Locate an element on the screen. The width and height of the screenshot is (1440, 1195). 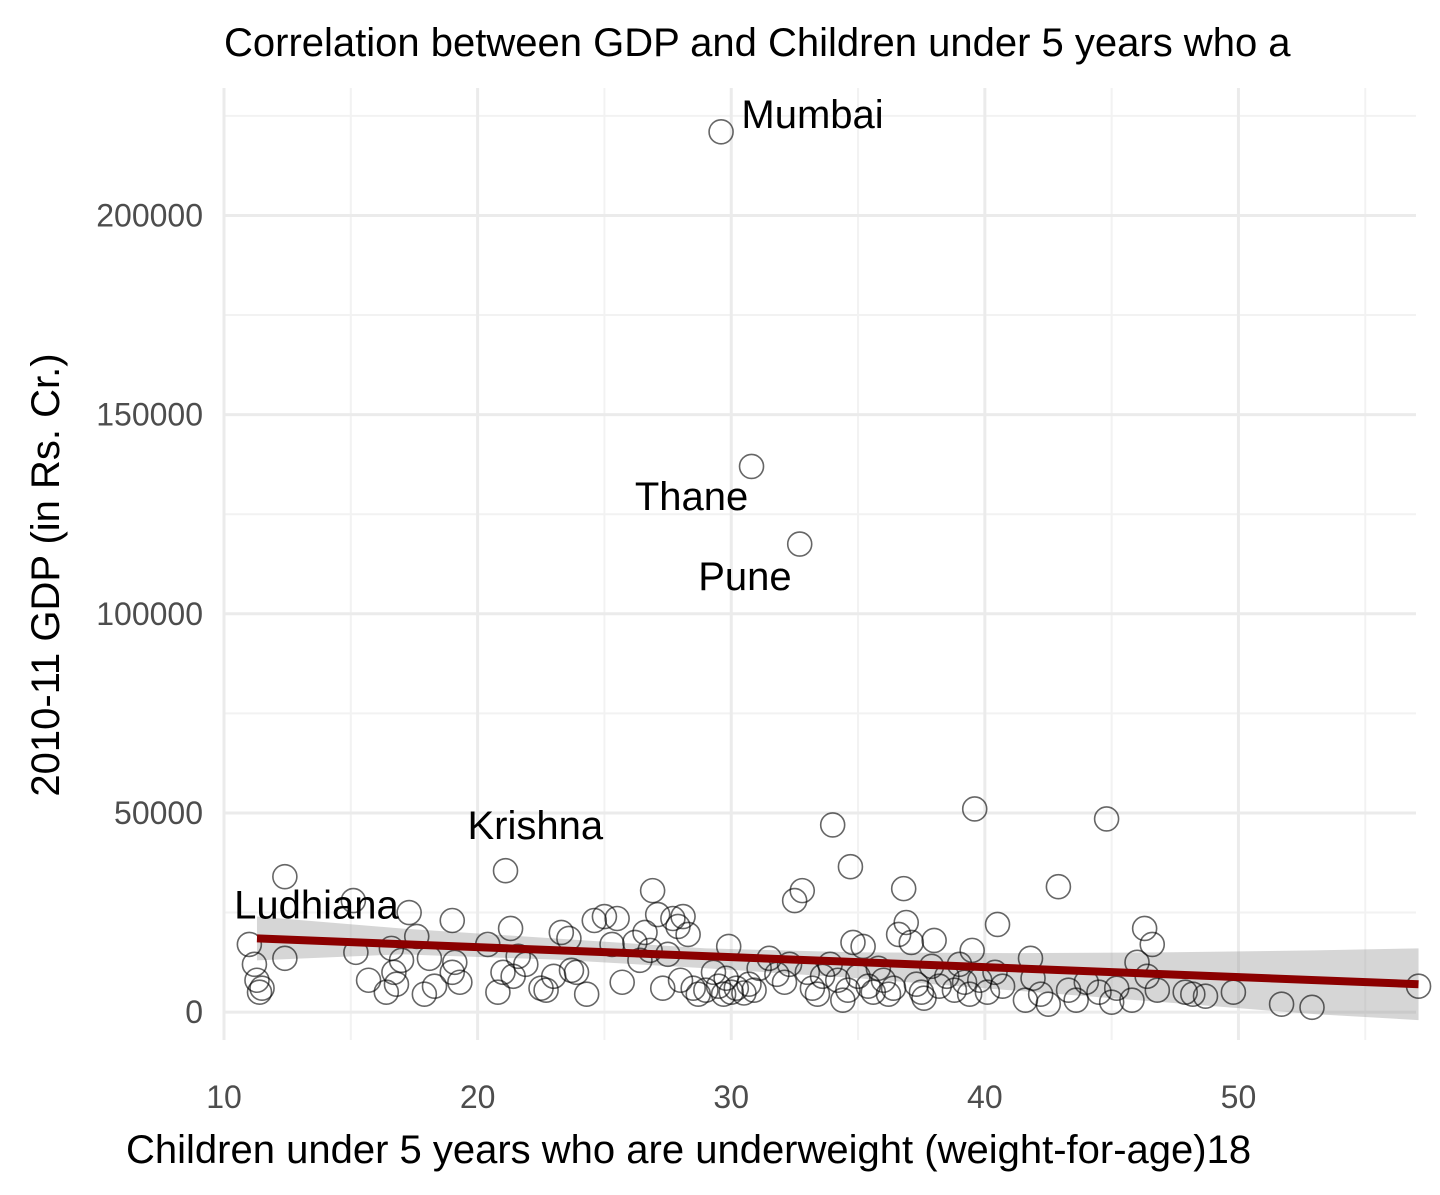
x-axis-ticks: 10 20 30 40 50 is located at coordinates (731, 1097).